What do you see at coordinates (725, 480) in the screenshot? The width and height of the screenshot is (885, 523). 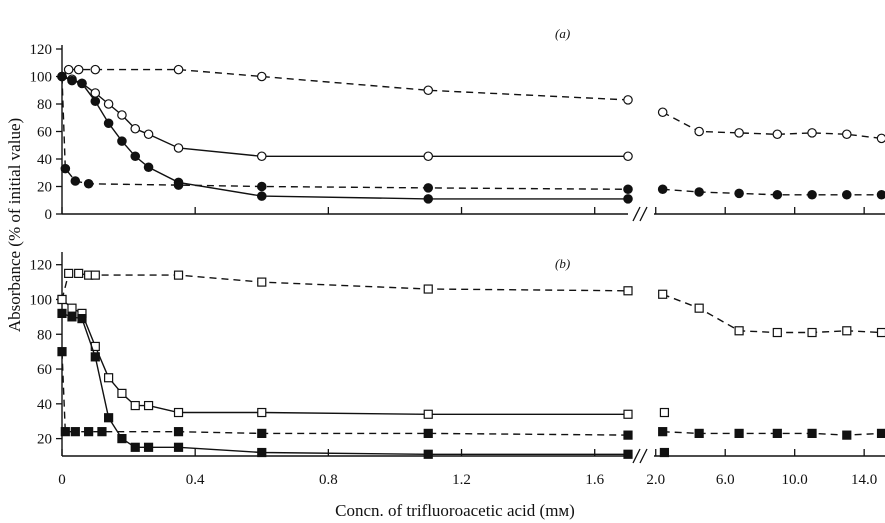 I see `x-tick-label: 6.0` at bounding box center [725, 480].